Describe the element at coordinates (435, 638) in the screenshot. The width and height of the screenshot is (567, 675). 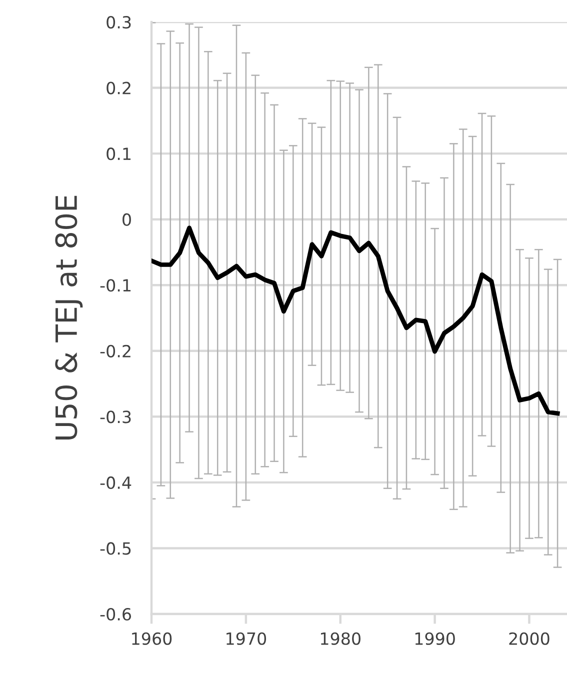
I see `x-tick-label: 1990` at that location.